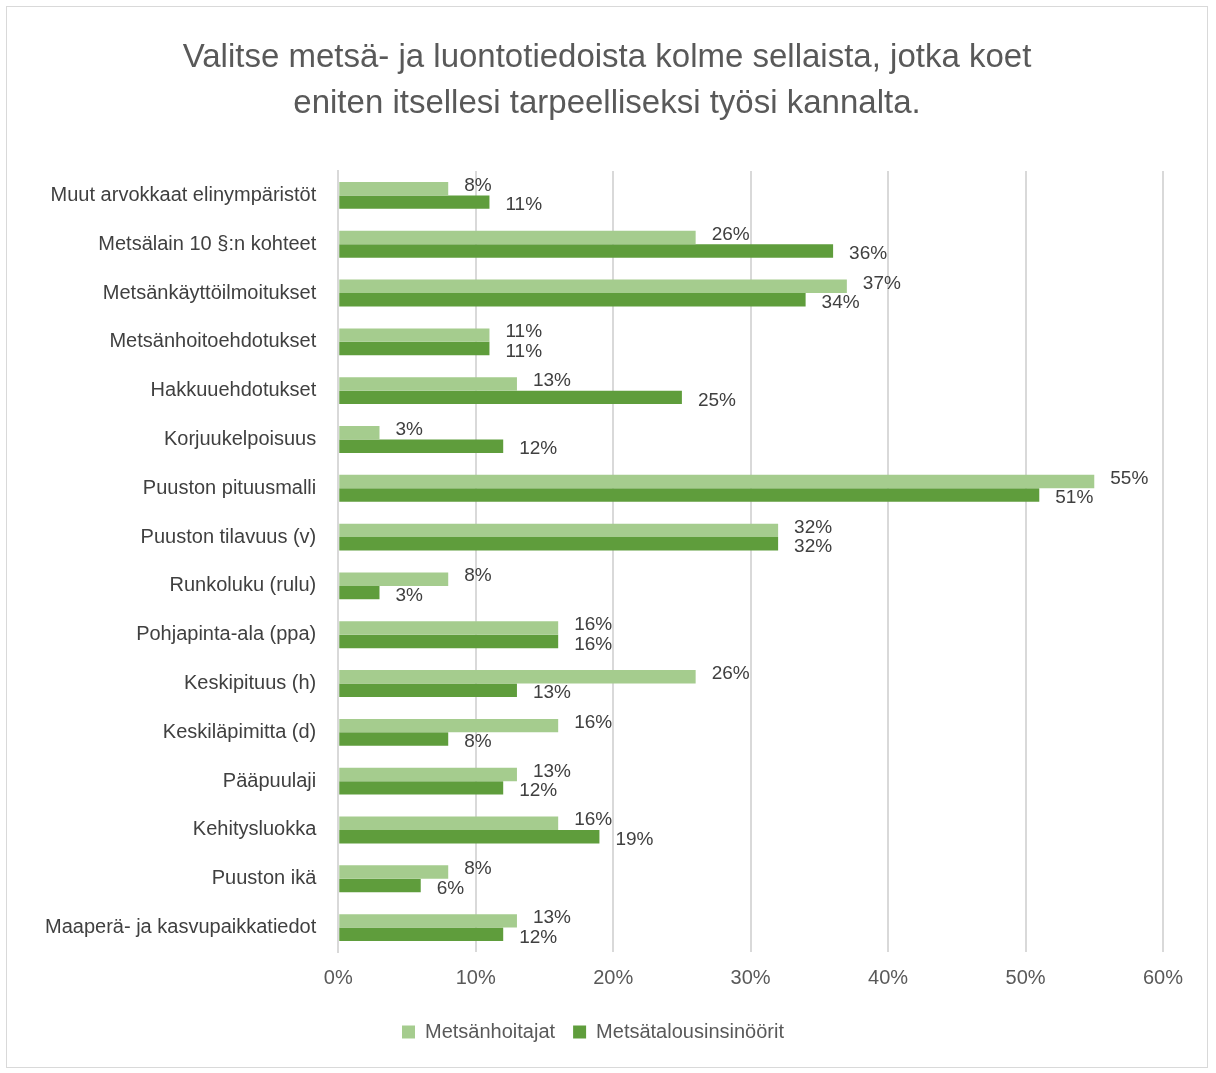  Describe the element at coordinates (450, 887) in the screenshot. I see `data-label: 6%` at that location.